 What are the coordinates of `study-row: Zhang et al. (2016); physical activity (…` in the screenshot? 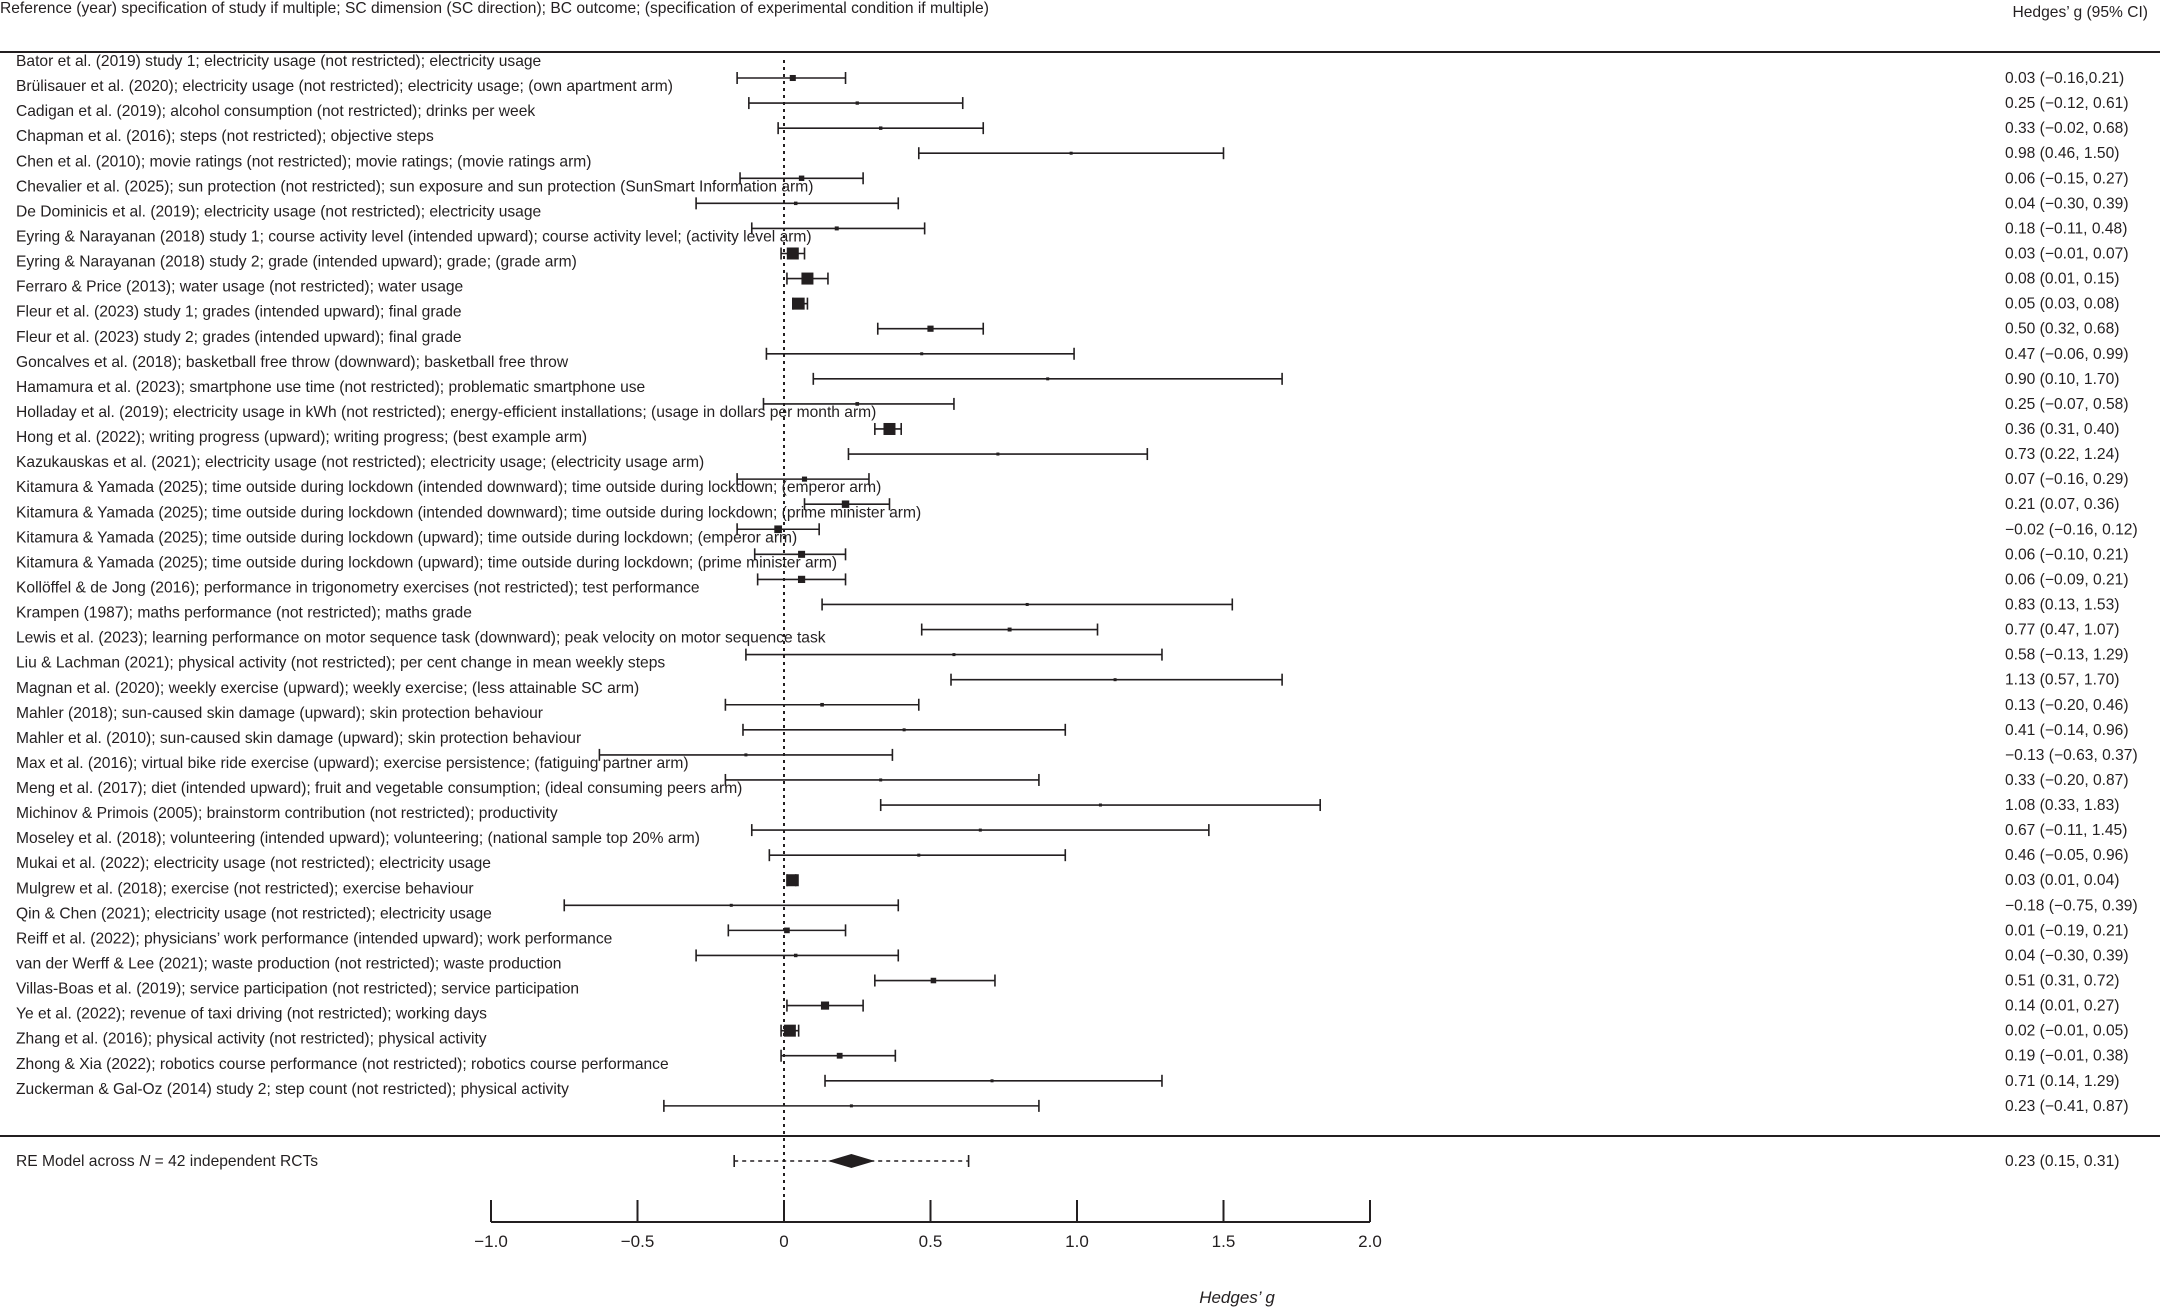 It's located at (1072, 1048).